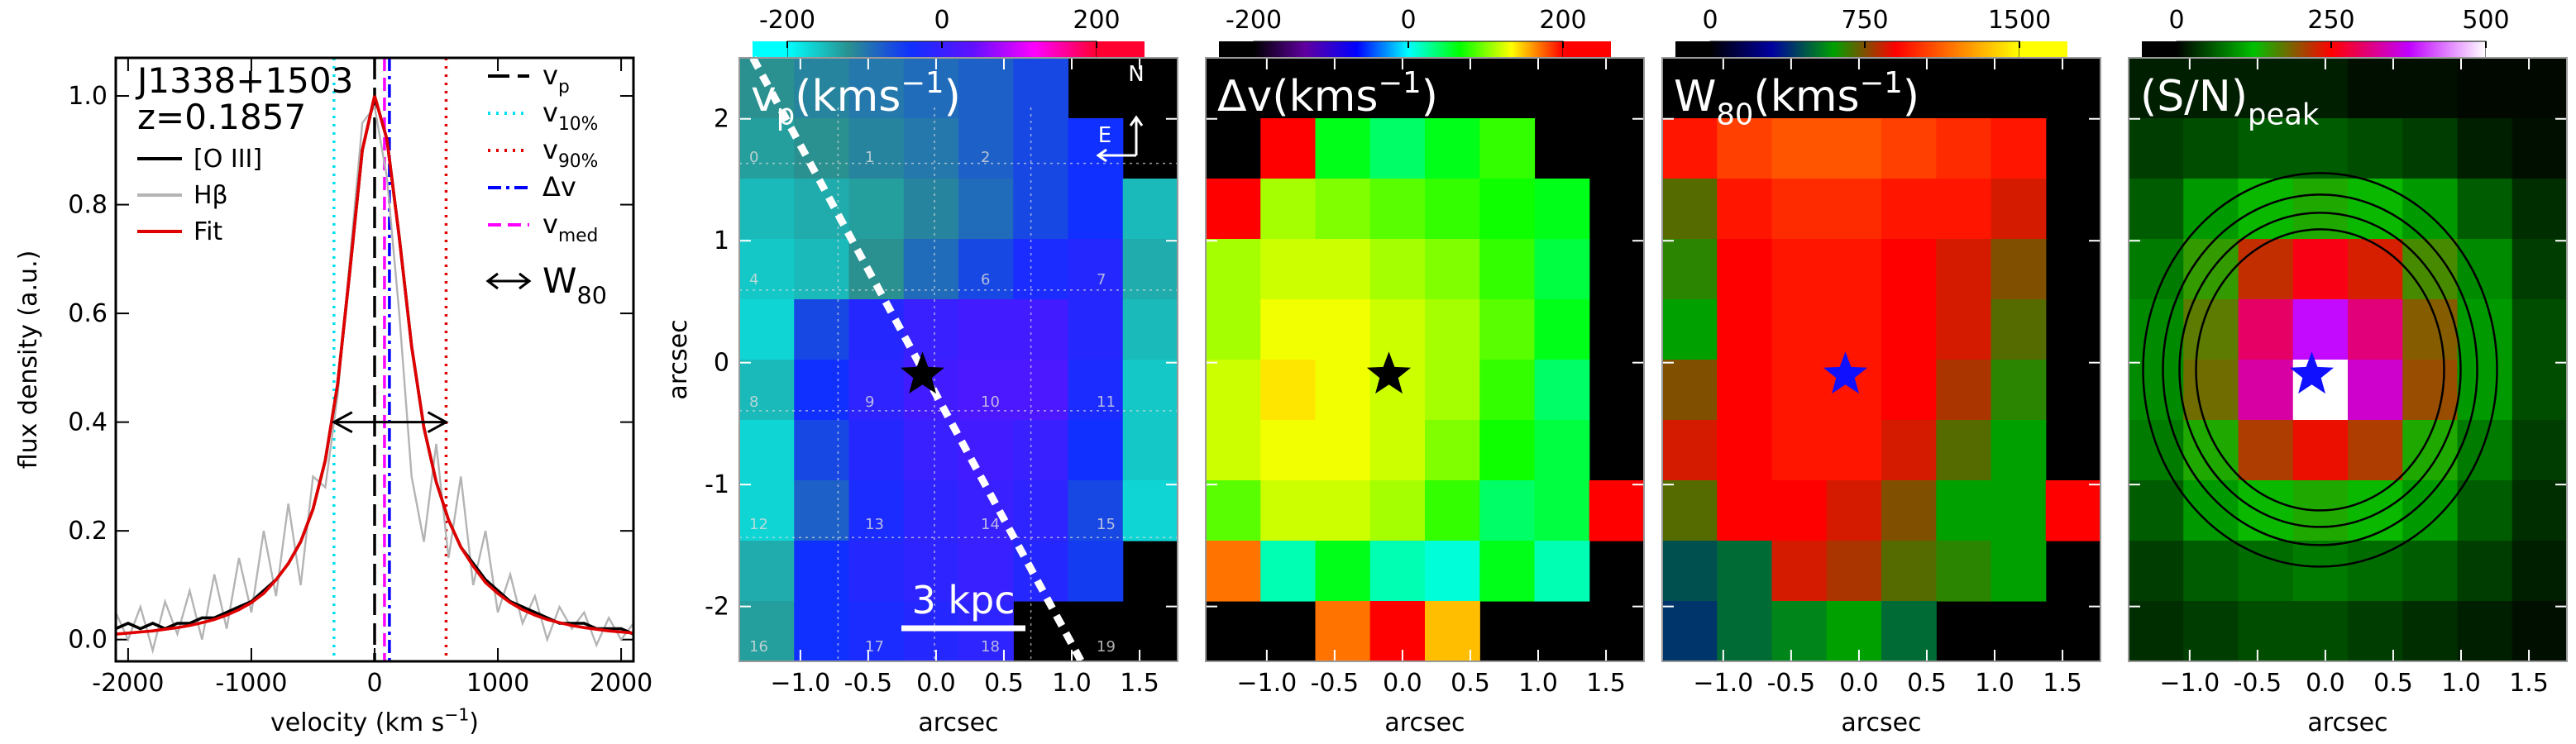 The height and width of the screenshot is (744, 2576). What do you see at coordinates (28, 360) in the screenshot?
I see `y-axis-label-part: flux density (a.u.)` at bounding box center [28, 360].